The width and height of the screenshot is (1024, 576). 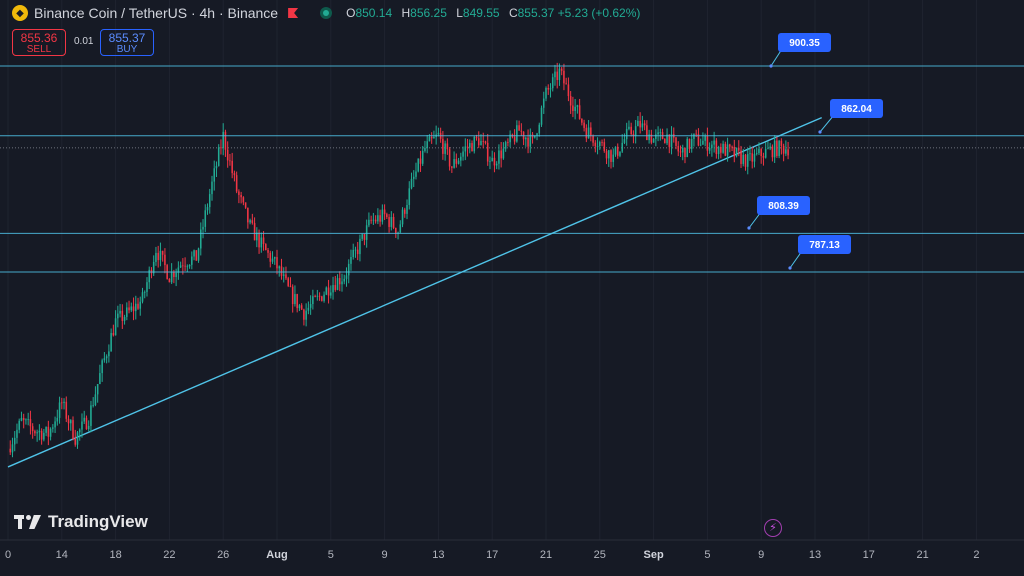 I want to click on price-label-leader, so click(x=796, y=259).